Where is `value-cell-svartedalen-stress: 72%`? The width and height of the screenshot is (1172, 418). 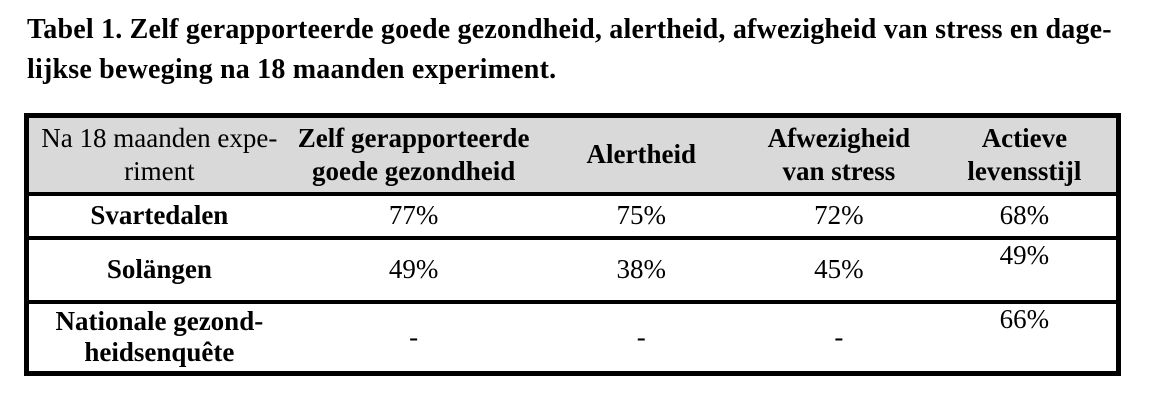 value-cell-svartedalen-stress: 72% is located at coordinates (839, 216).